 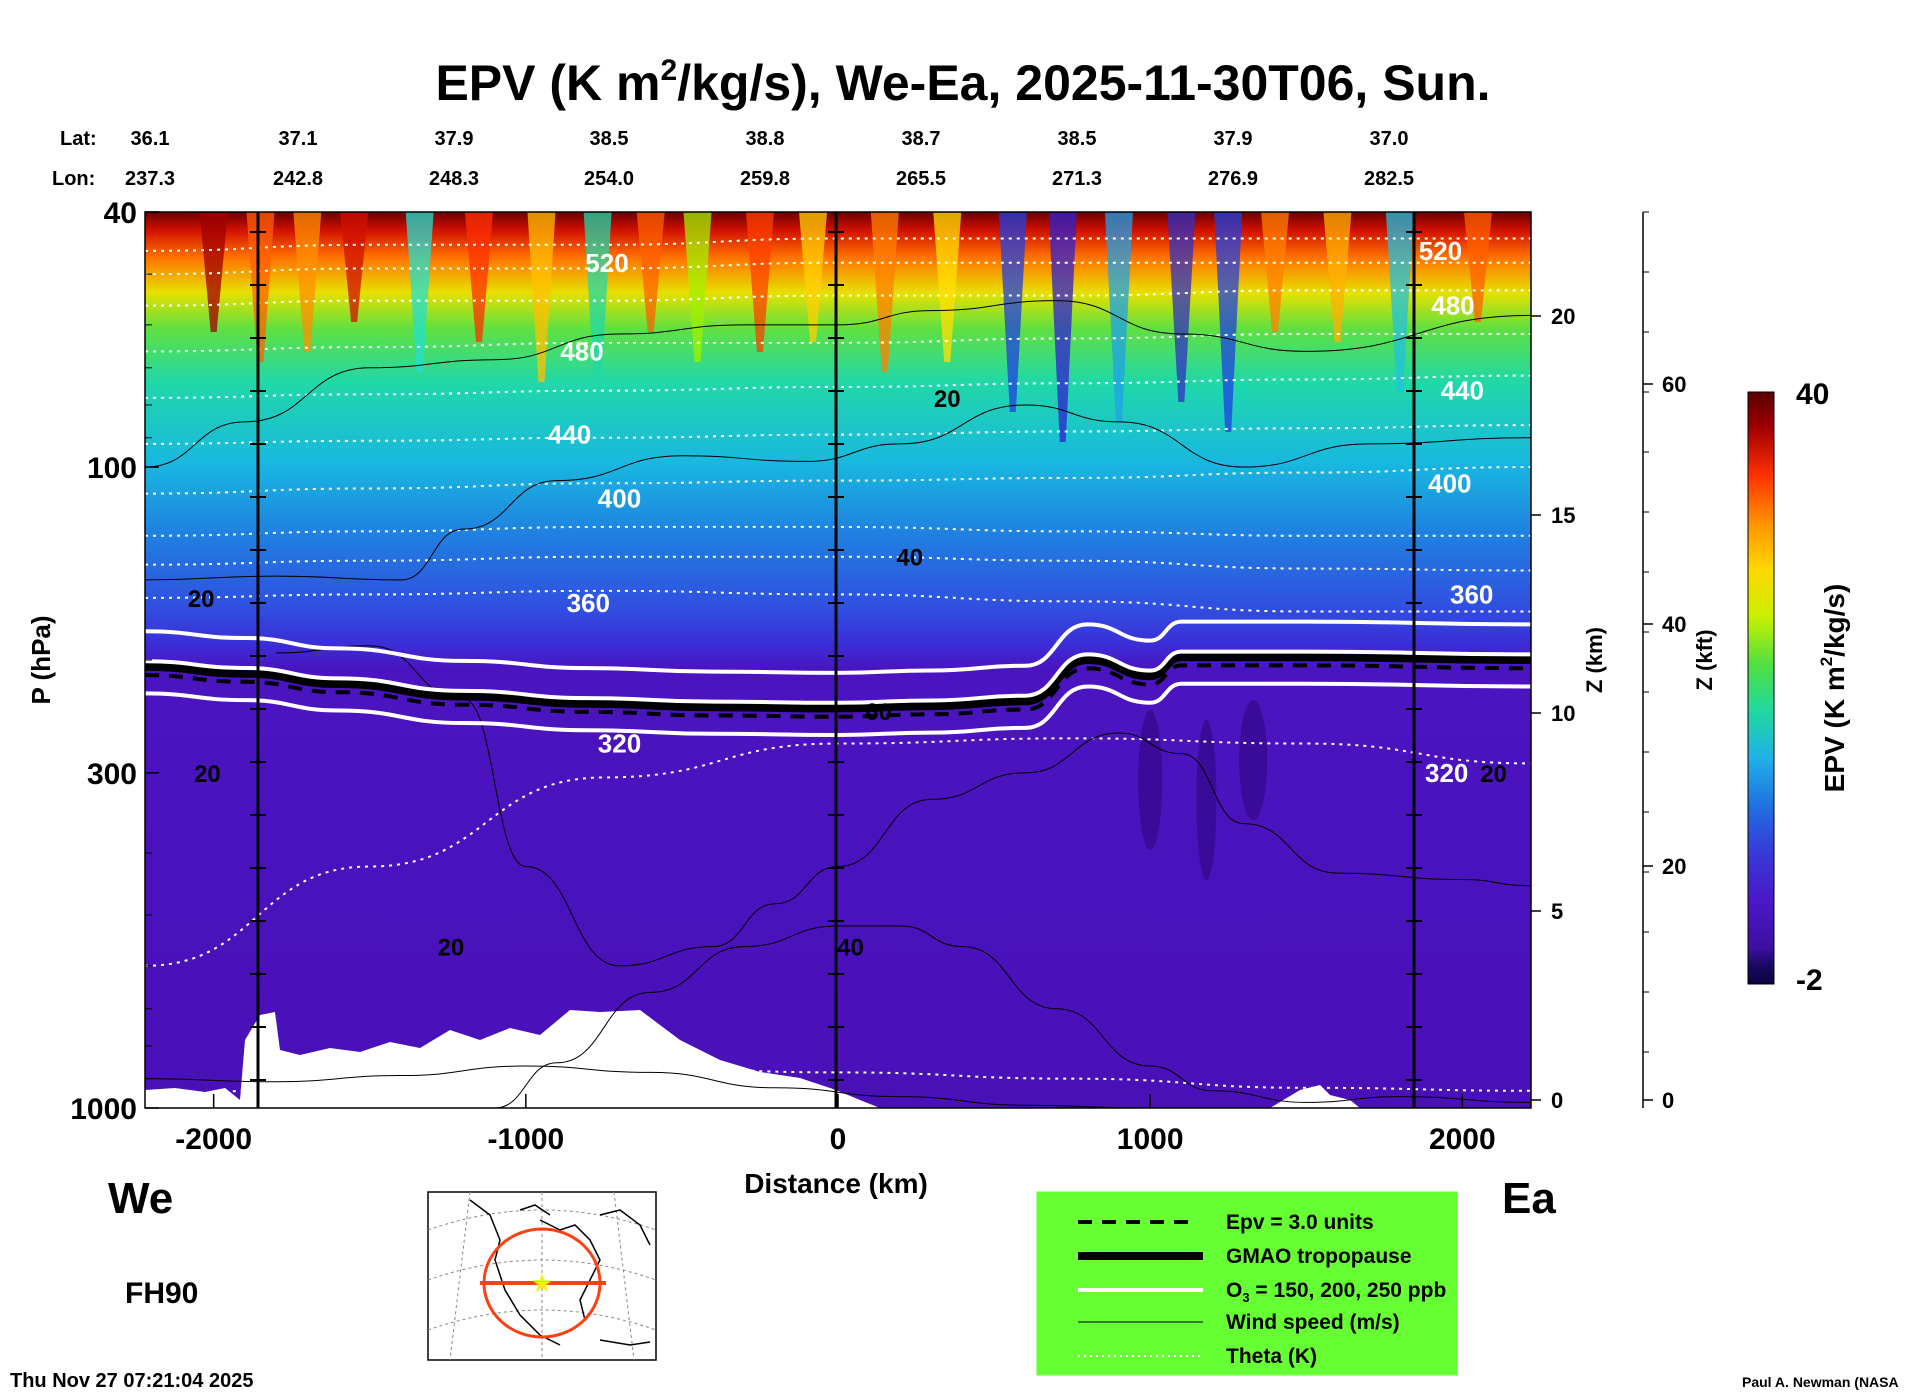 I want to click on lon-value: 265.5, so click(x=921, y=179).